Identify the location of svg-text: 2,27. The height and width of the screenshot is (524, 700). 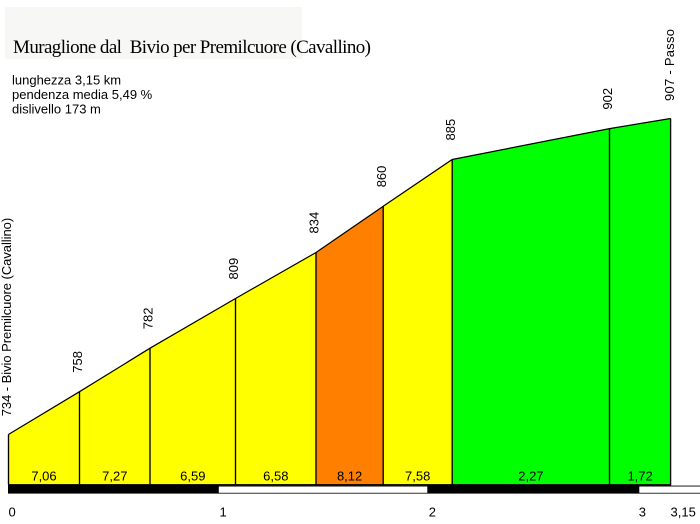
(530, 475).